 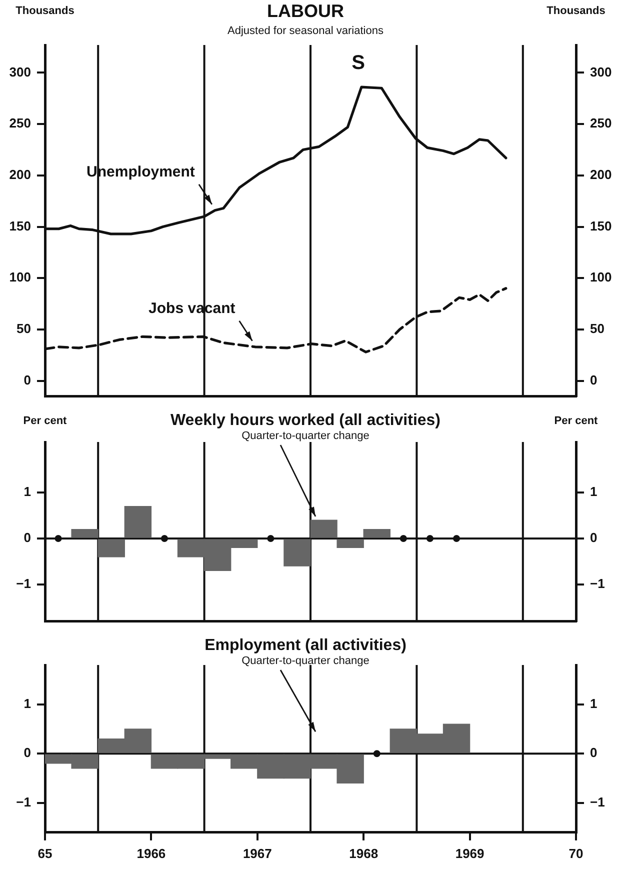 What do you see at coordinates (576, 421) in the screenshot?
I see `y2-axis-title: Per cent` at bounding box center [576, 421].